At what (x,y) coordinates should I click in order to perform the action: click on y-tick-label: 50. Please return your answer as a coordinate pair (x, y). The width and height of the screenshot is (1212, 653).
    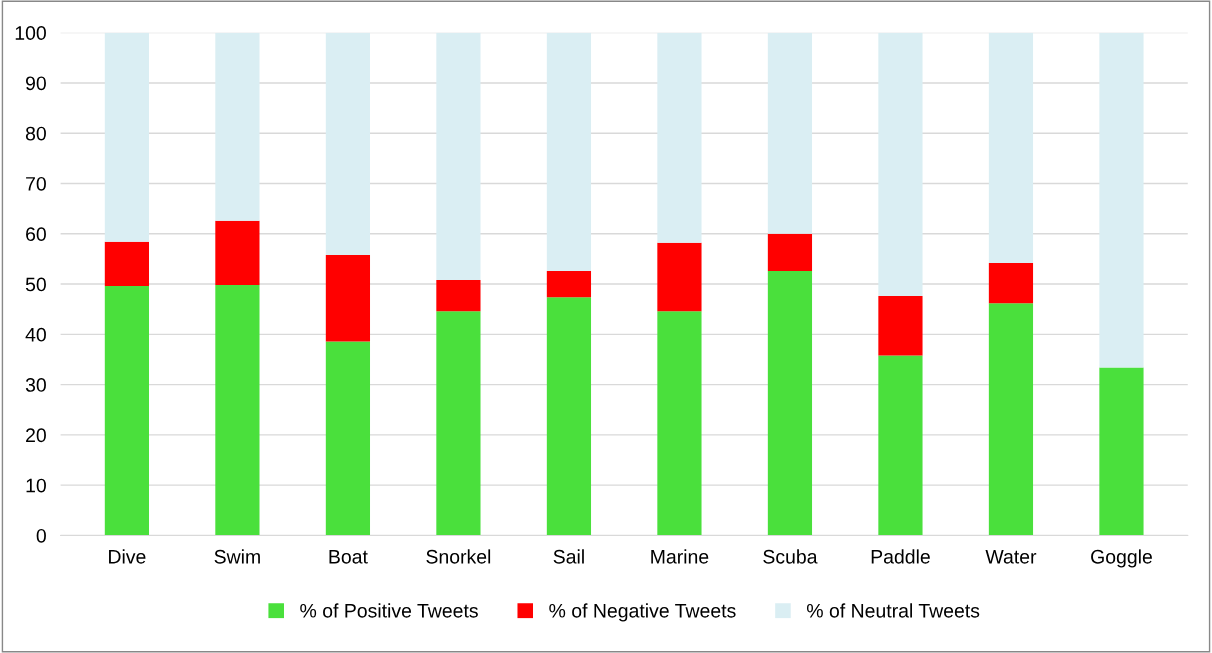
    Looking at the image, I should click on (35, 284).